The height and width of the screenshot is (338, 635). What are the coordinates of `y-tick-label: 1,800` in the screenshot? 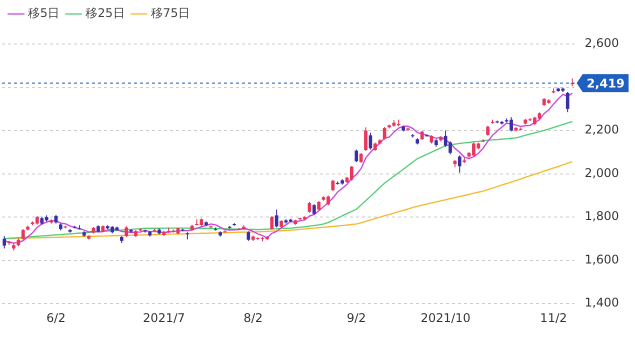 It's located at (602, 216).